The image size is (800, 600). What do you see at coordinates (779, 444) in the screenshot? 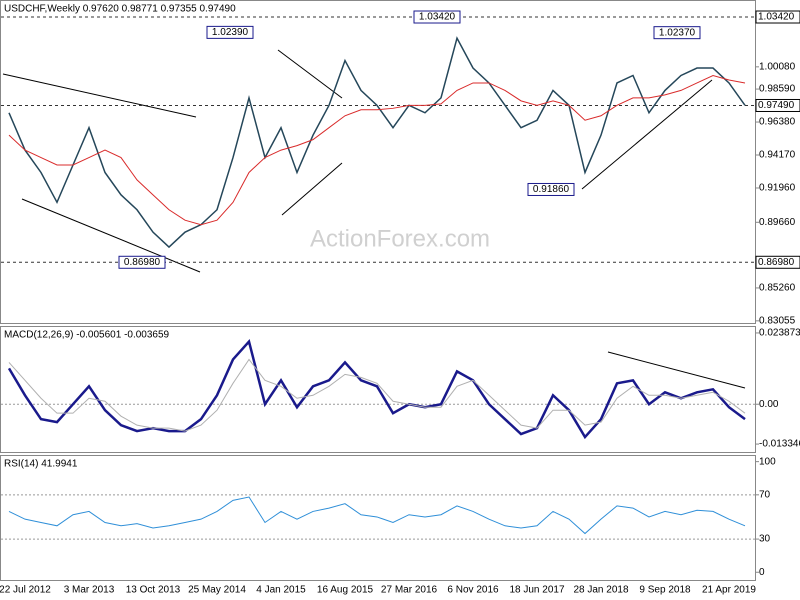
I see `y-tick-label: -0.013346` at bounding box center [779, 444].